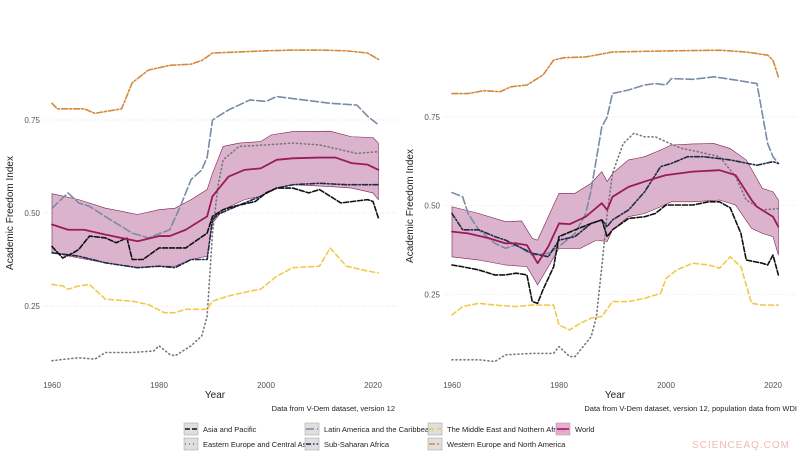  Describe the element at coordinates (741, 445) in the screenshot. I see `watermark: SCIENCEAQ.COM` at that location.